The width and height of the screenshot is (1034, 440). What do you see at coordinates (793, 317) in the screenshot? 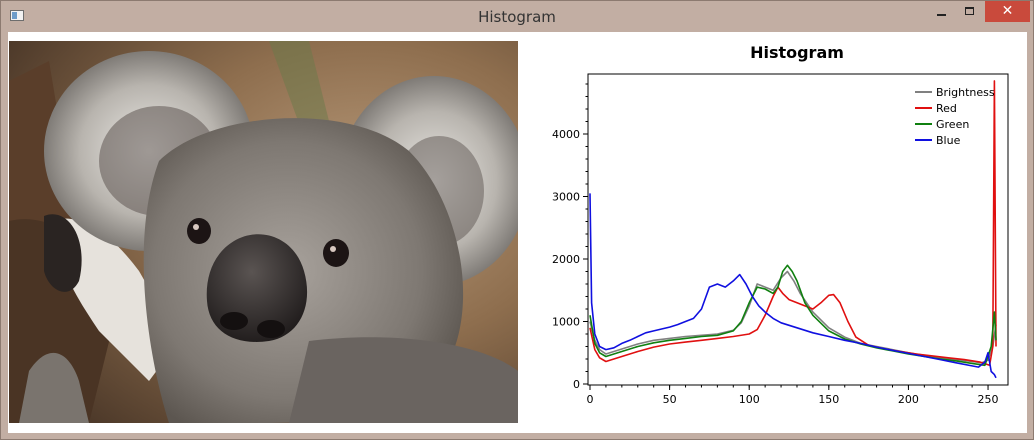
I see `series-line-brightness` at bounding box center [793, 317].